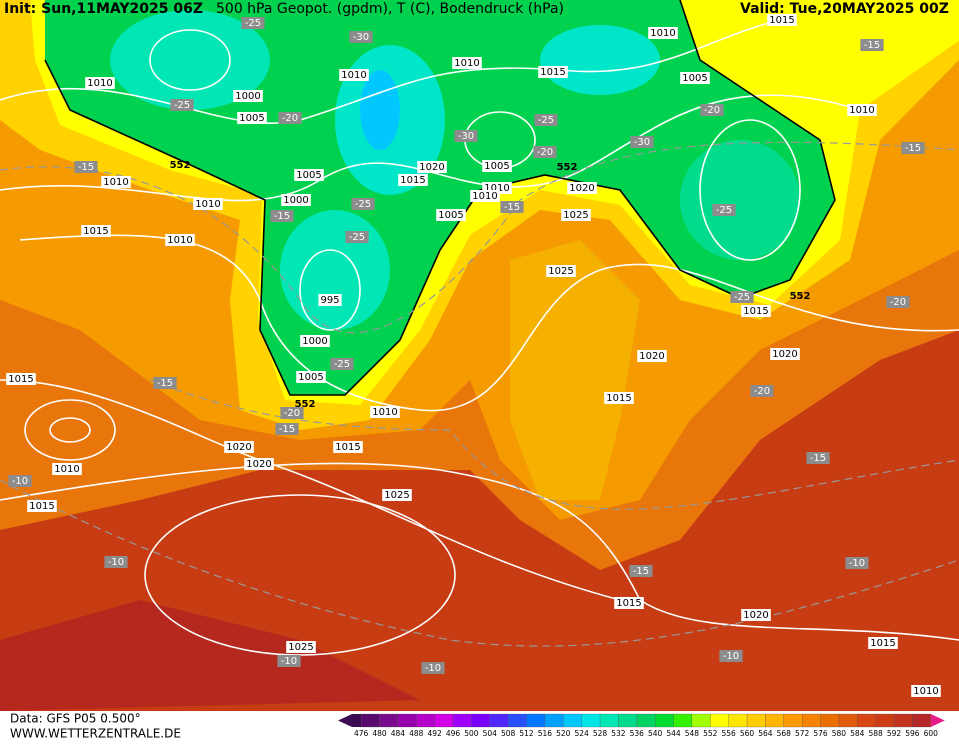 The image size is (959, 745). I want to click on legend-label: 492, so click(435, 733).